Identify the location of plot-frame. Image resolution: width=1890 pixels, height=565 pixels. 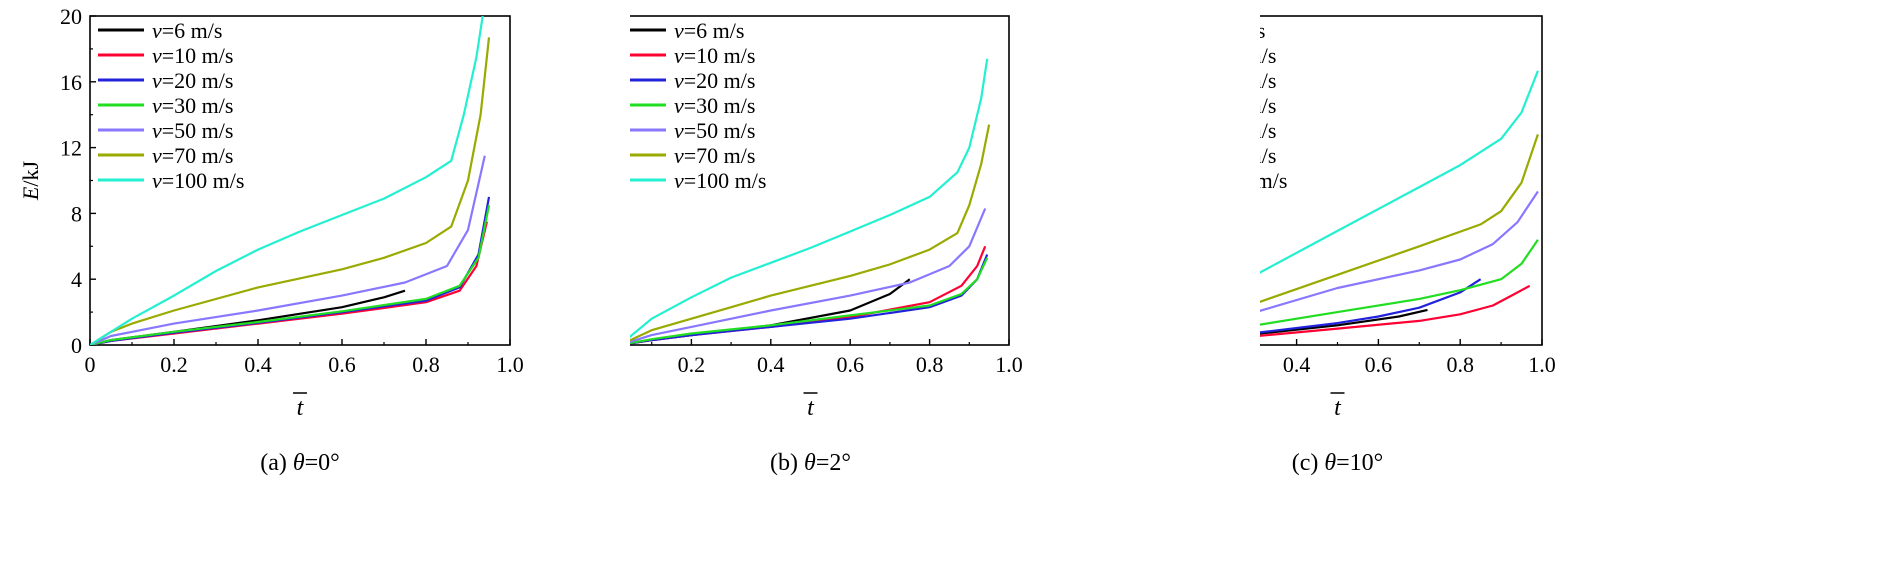
(1337, 180).